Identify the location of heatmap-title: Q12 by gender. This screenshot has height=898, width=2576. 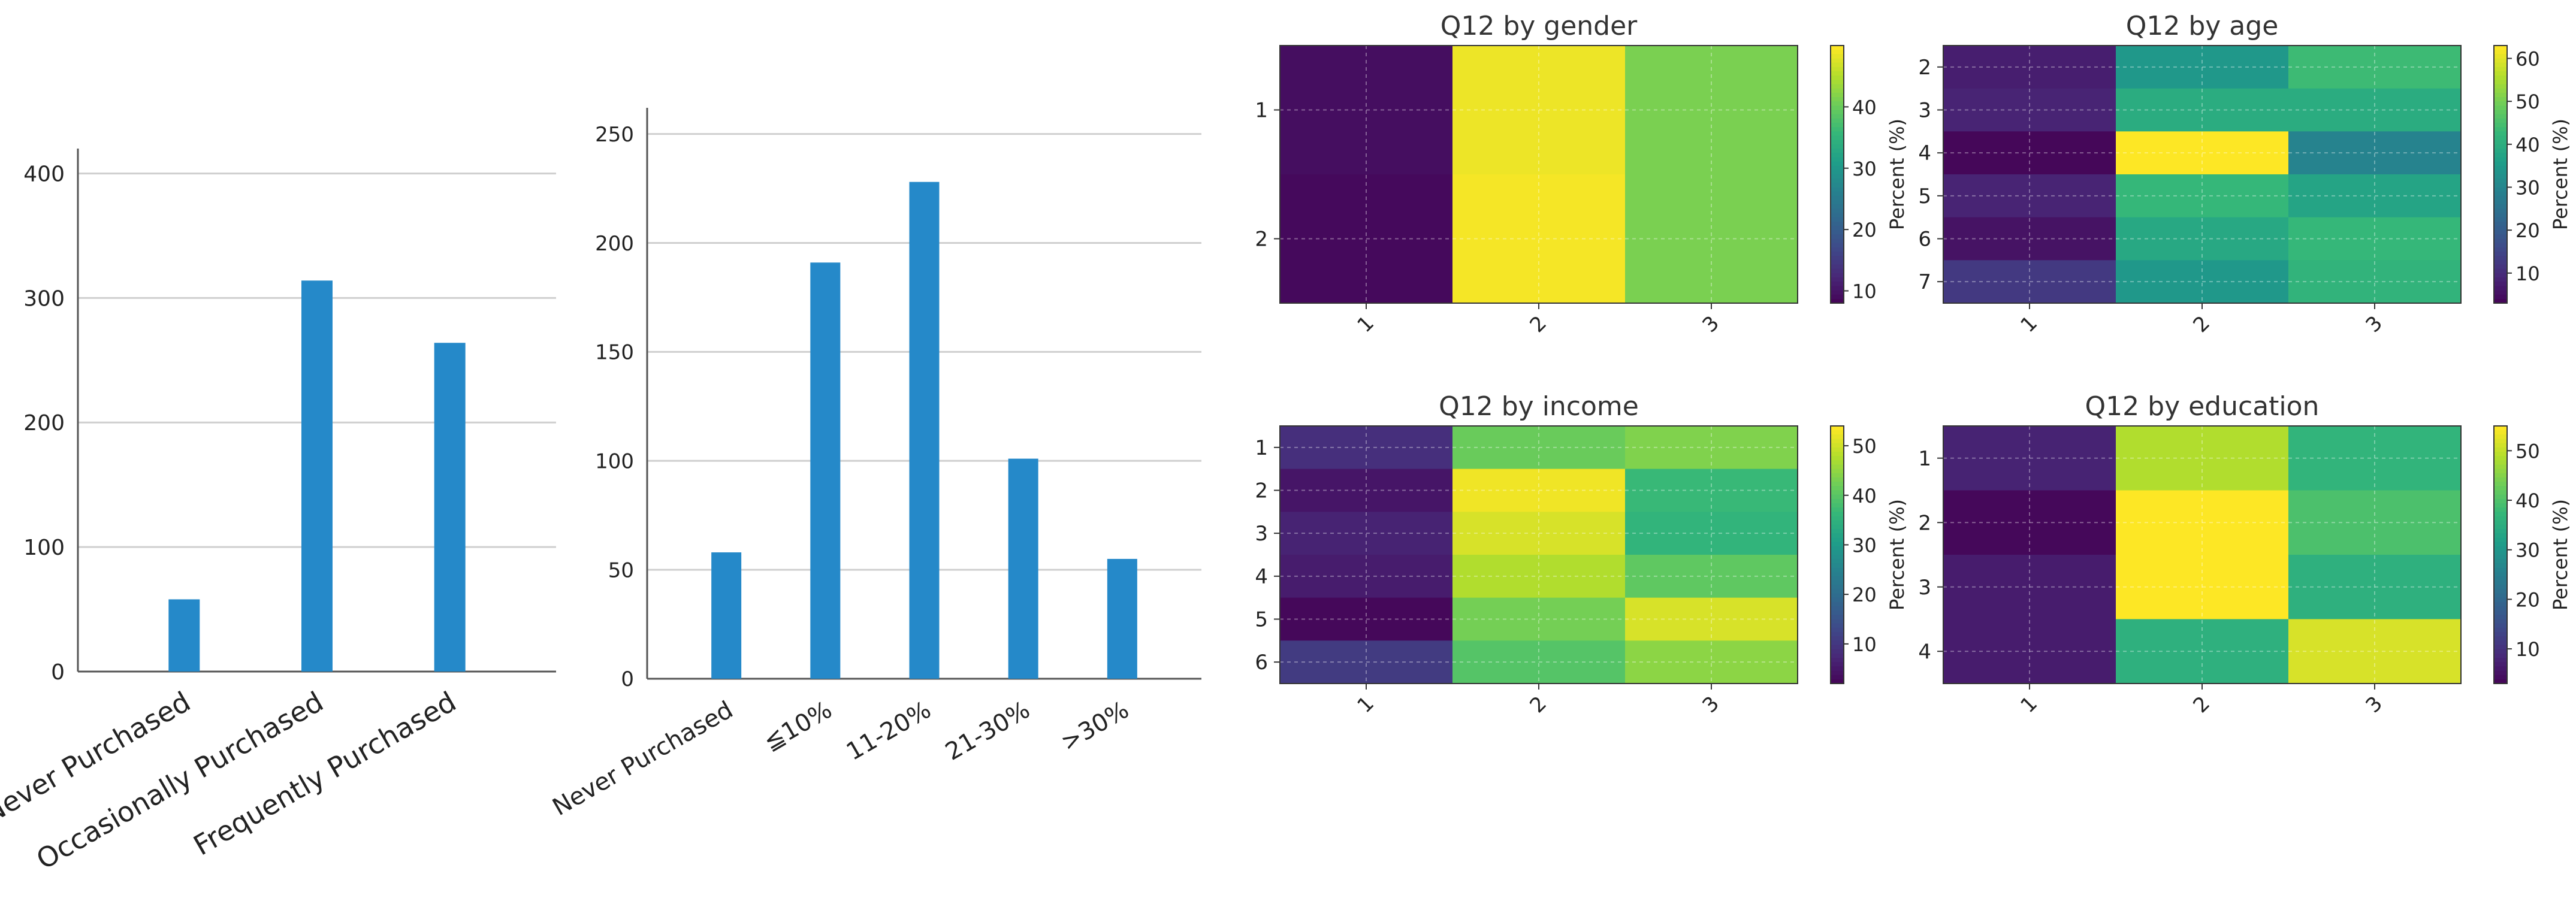
(1539, 26).